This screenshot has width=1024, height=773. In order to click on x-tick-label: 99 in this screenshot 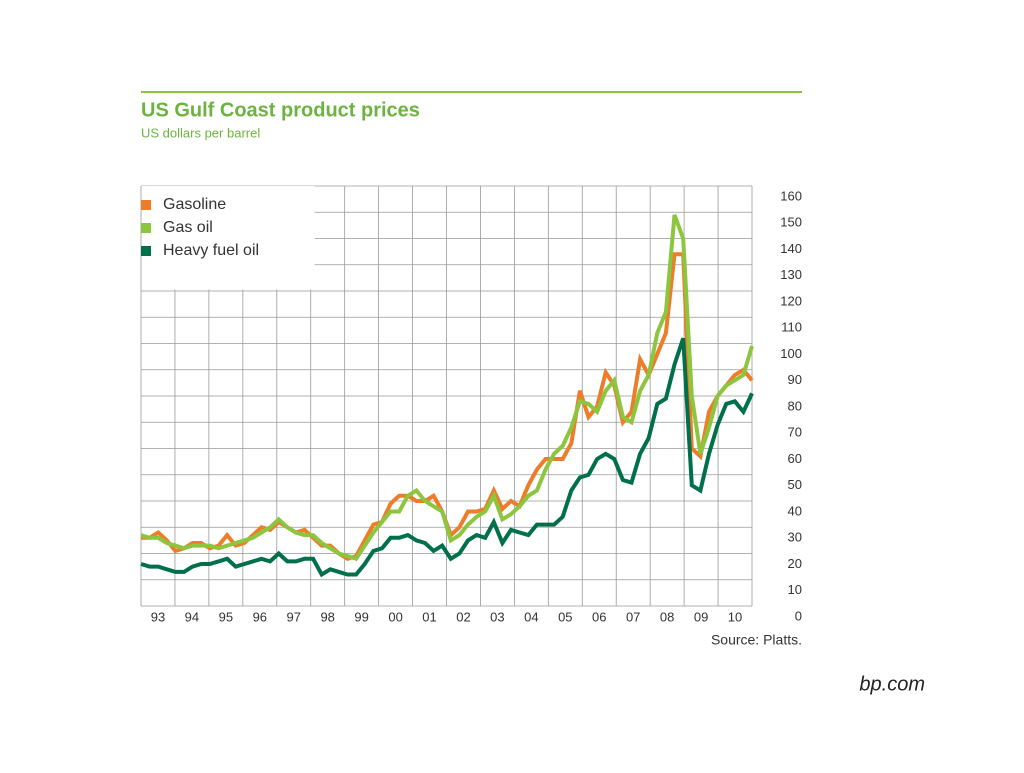, I will do `click(361, 616)`.